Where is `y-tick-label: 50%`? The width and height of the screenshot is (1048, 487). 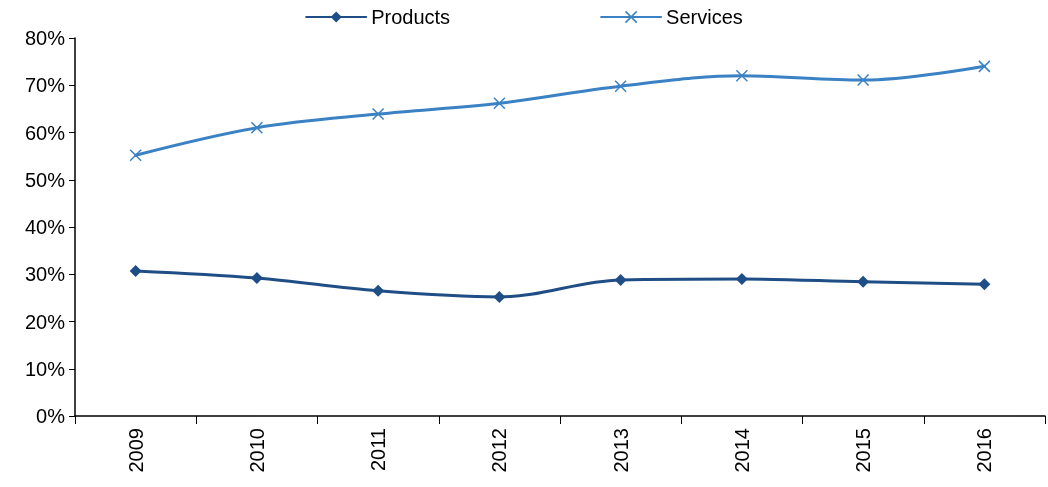
y-tick-label: 50% is located at coordinates (45, 179).